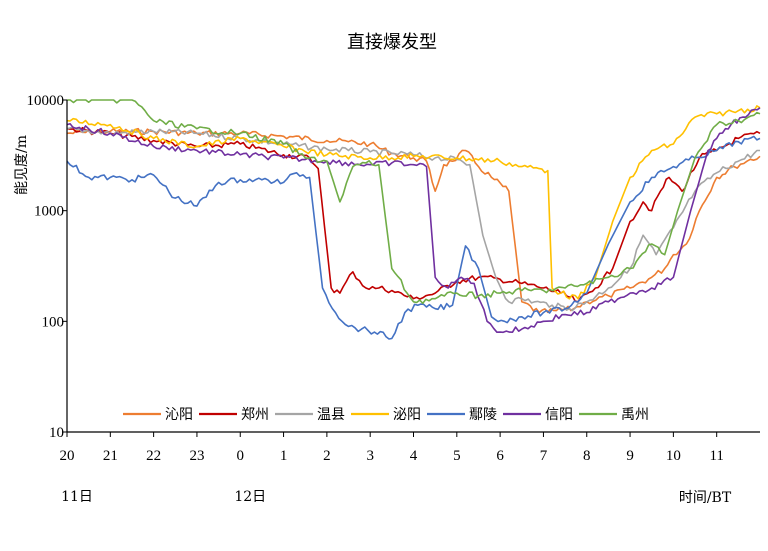 This screenshot has height=551, width=768. I want to click on x-tick-label: 6, so click(500, 456).